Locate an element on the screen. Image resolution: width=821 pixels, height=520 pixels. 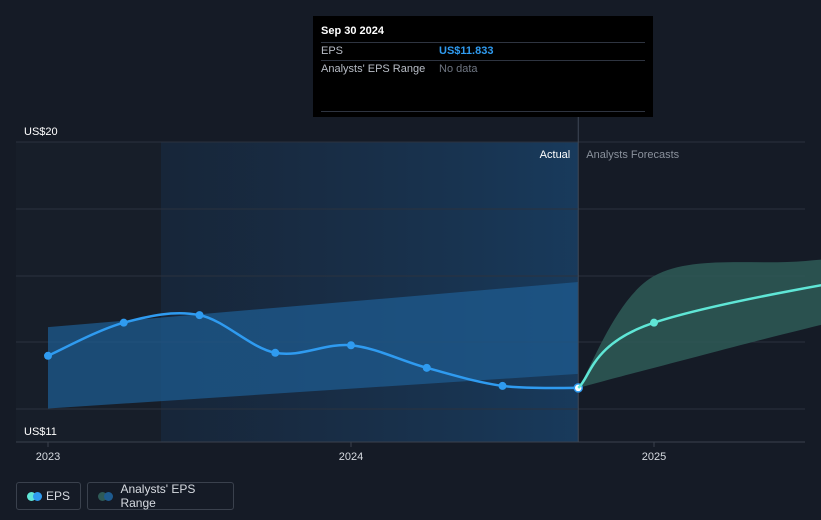
tooltip-eps-row: EPS US$11.833 is located at coordinates (483, 51).